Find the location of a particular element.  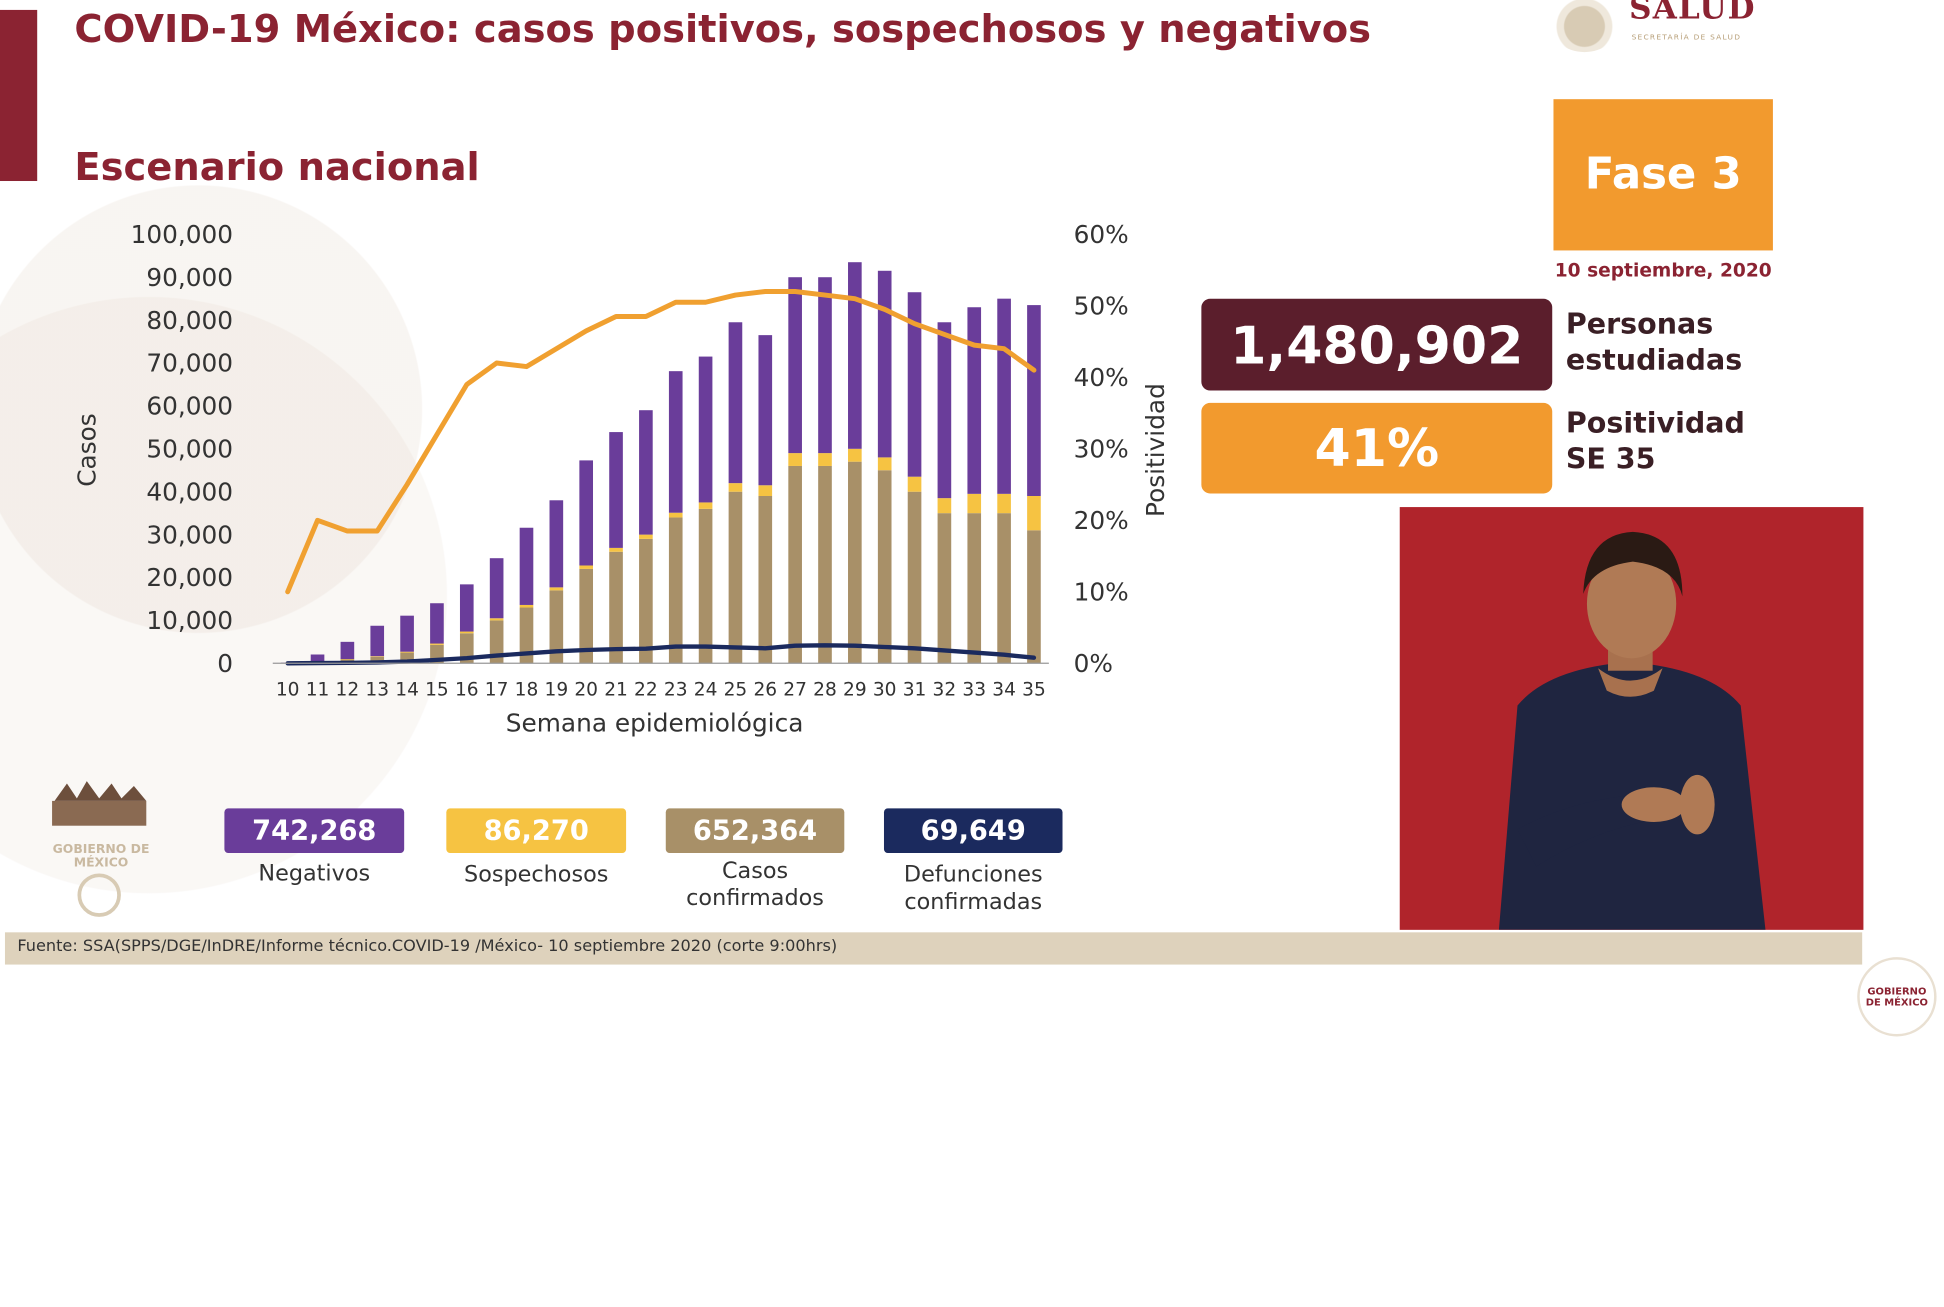

y-tick-label: 30,000 is located at coordinates (189, 534).